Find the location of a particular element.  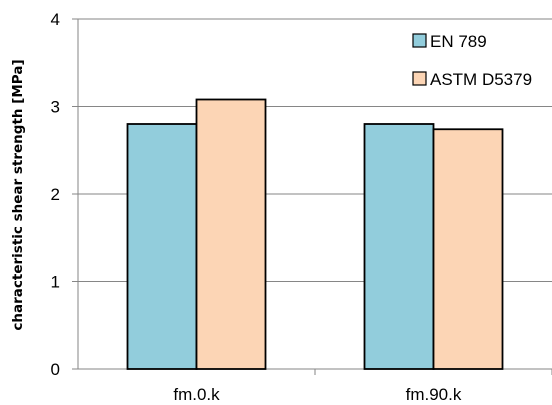

legend-label: EN 789 is located at coordinates (458, 41).